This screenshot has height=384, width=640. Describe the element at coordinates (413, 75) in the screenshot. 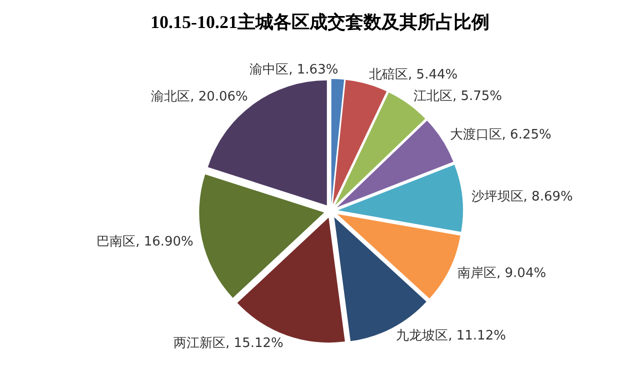

I see `slice-label: 北碚区, 5.44%` at that location.